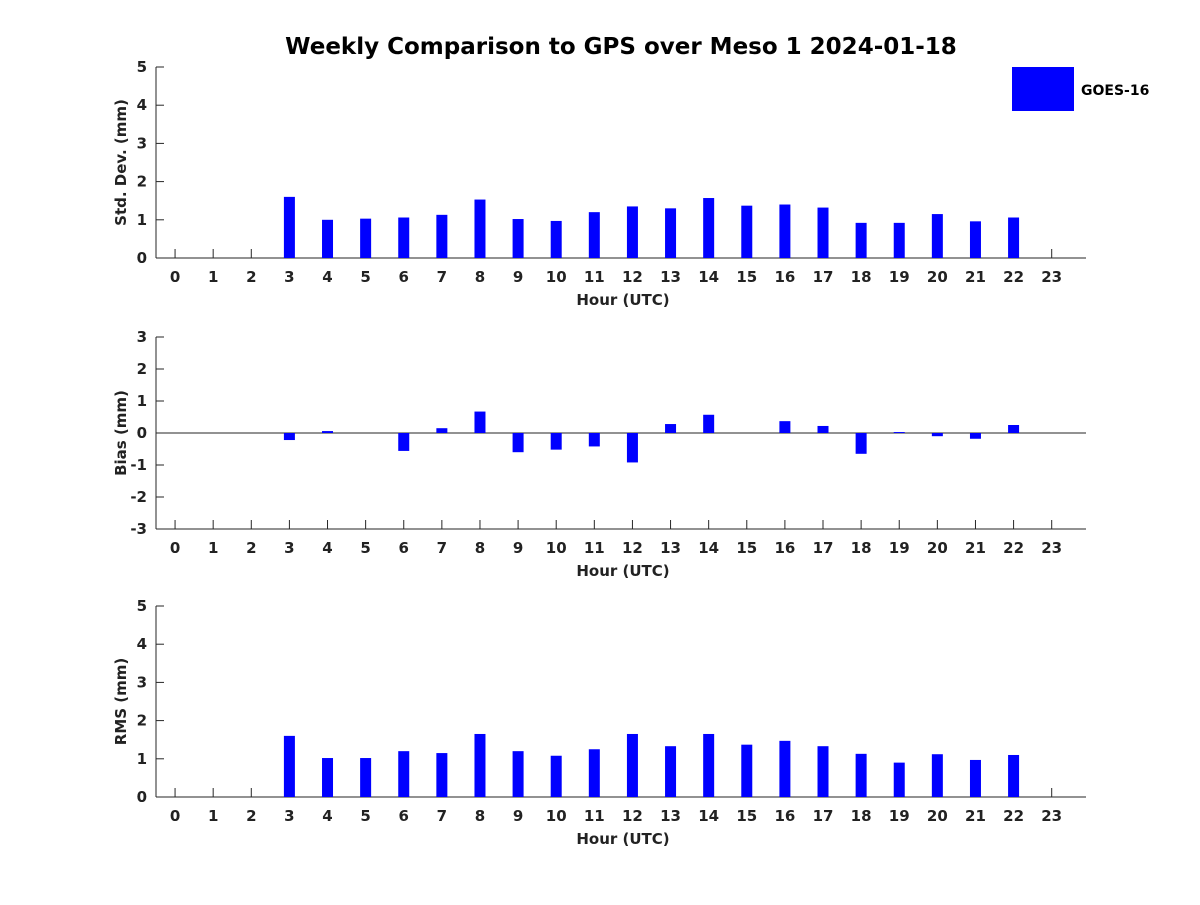 This screenshot has height=905, width=1200. I want to click on y-tick-label: 4, so click(142, 105).